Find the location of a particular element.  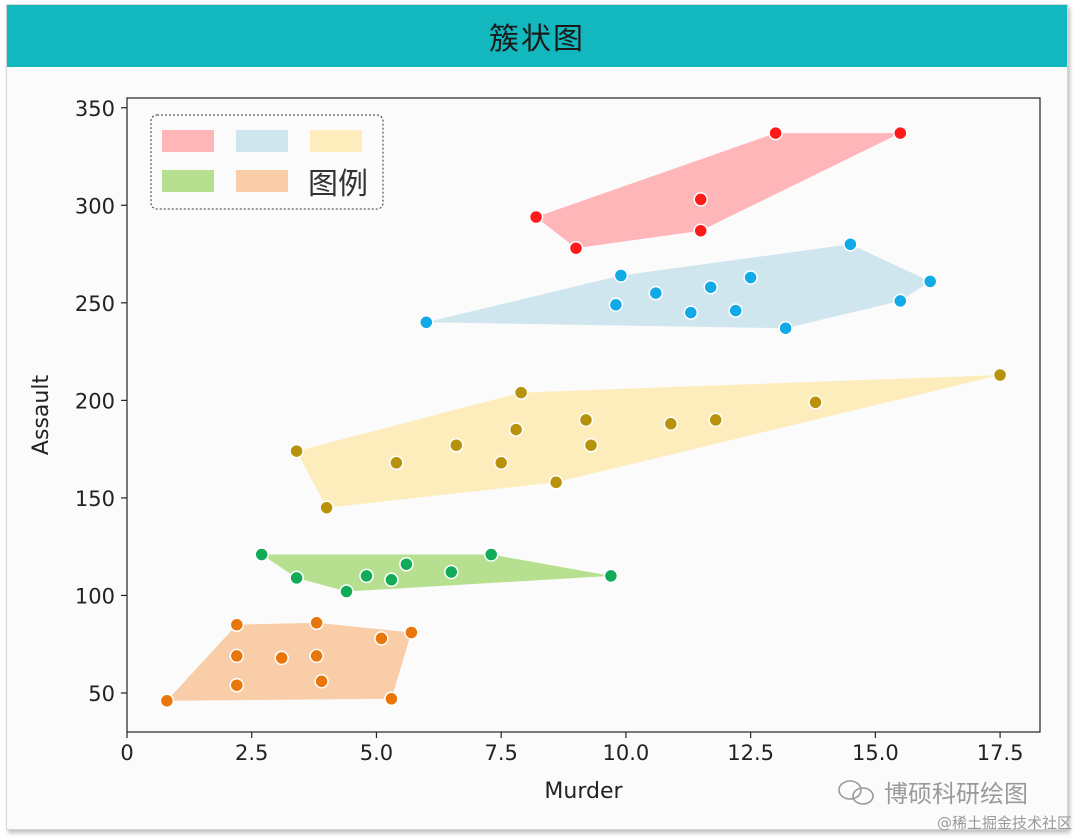

x-tick-label: 2.5 is located at coordinates (251, 753).